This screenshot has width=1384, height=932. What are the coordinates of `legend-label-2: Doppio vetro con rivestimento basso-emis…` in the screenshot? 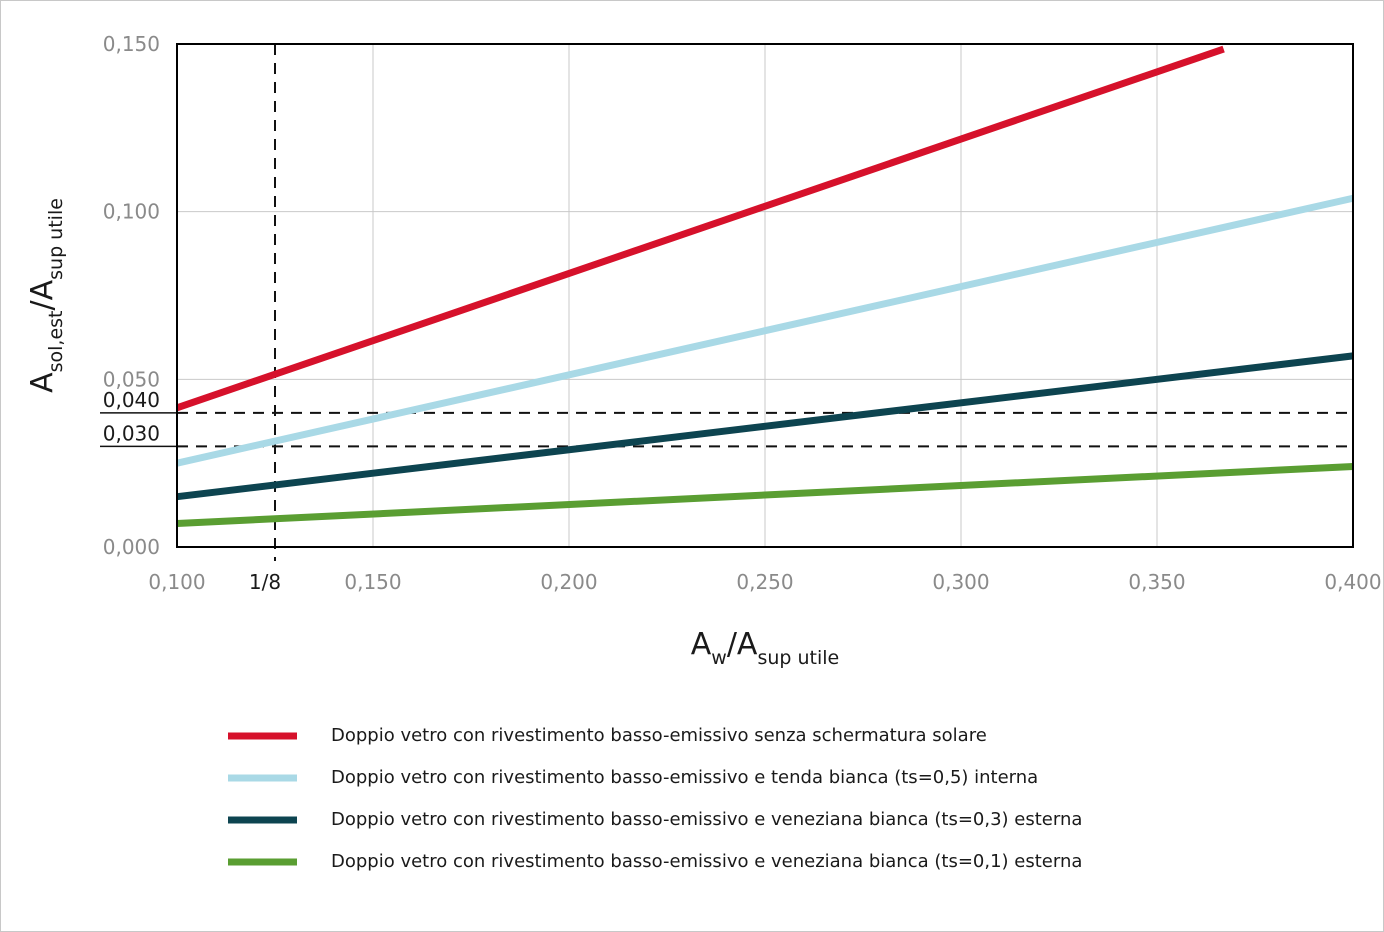 It's located at (706, 819).